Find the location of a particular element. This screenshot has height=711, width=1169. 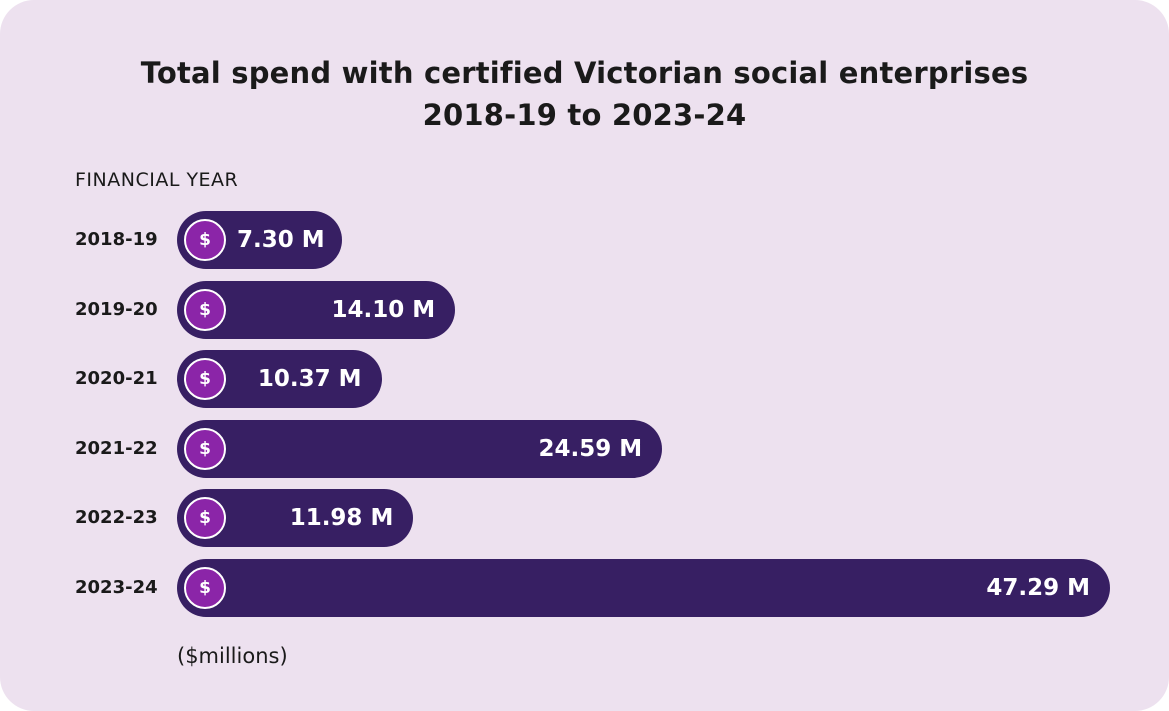

data-label: 14.10 M is located at coordinates (383, 309).